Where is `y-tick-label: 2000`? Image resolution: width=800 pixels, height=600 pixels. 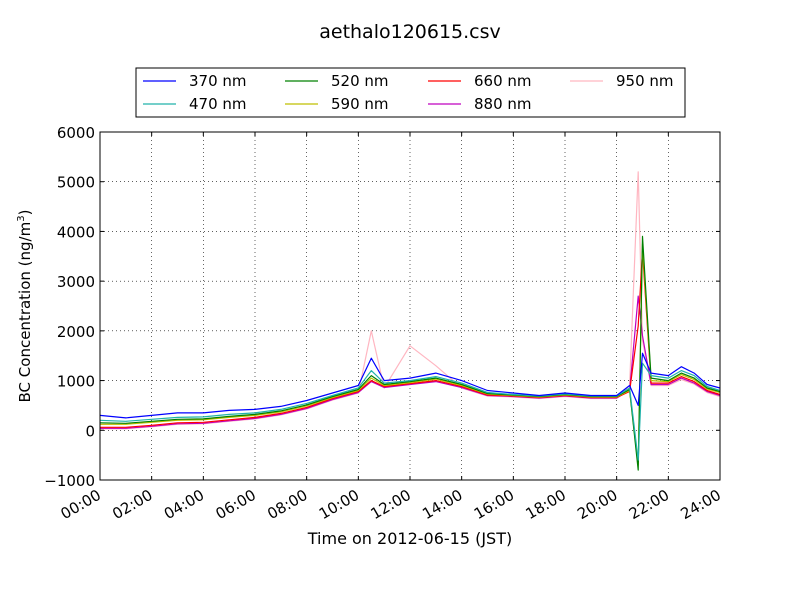 y-tick-label: 2000 is located at coordinates (76, 332).